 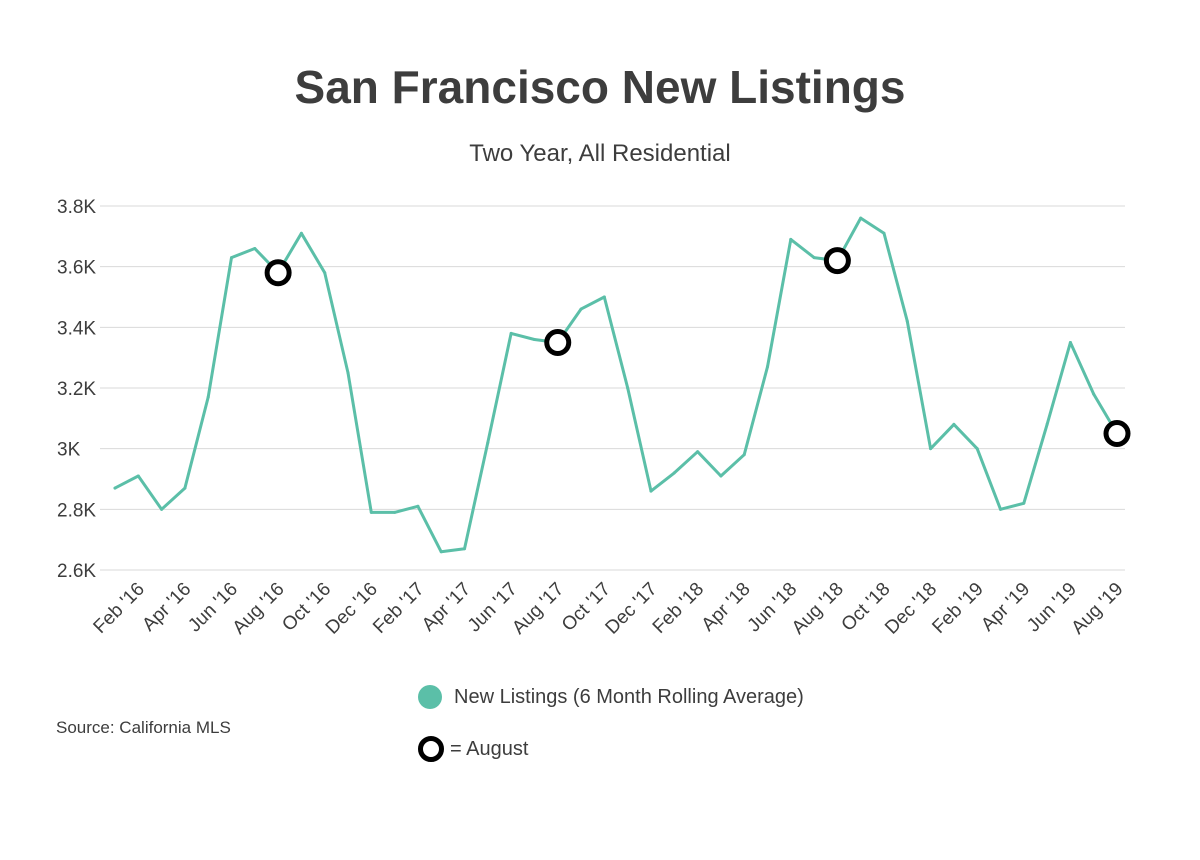 I want to click on x-tick-label: Apr '18, so click(x=726, y=607).